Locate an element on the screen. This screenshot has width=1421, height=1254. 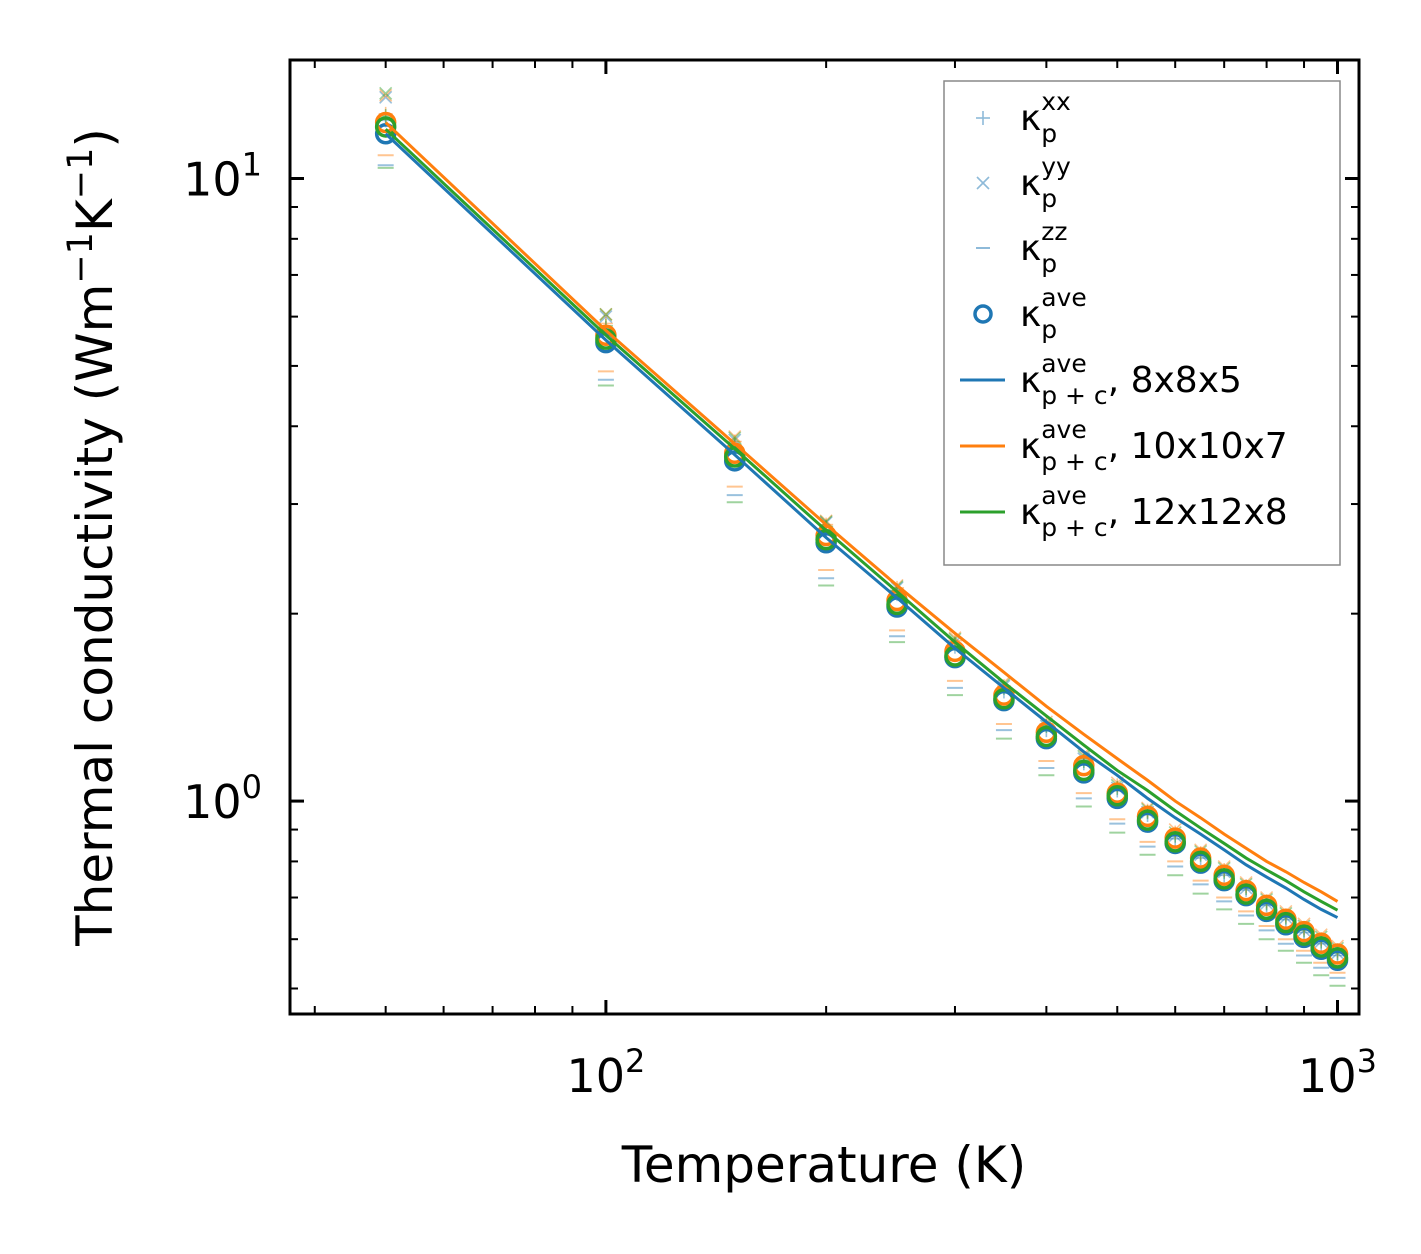
y-axis-label: Thermal conductivity (Wm−1K−1) is located at coordinates (92, 537).